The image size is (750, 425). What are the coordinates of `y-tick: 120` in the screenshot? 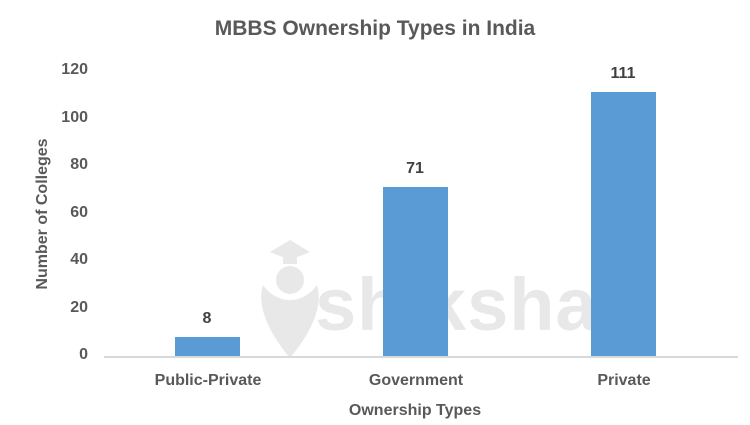 It's located at (74, 69).